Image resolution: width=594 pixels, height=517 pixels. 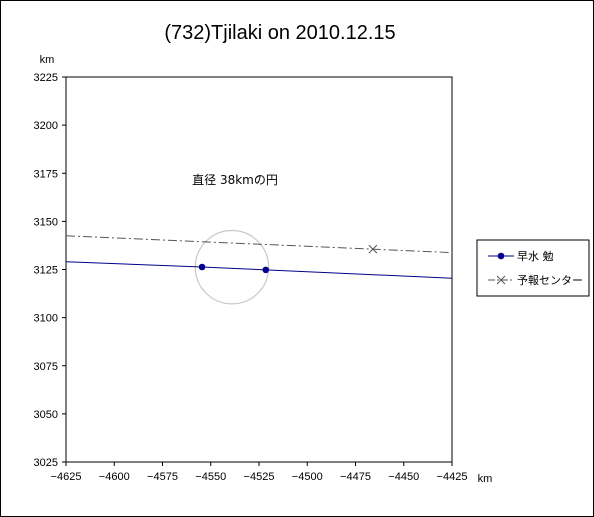 I want to click on legend-marker-x, so click(x=501, y=280).